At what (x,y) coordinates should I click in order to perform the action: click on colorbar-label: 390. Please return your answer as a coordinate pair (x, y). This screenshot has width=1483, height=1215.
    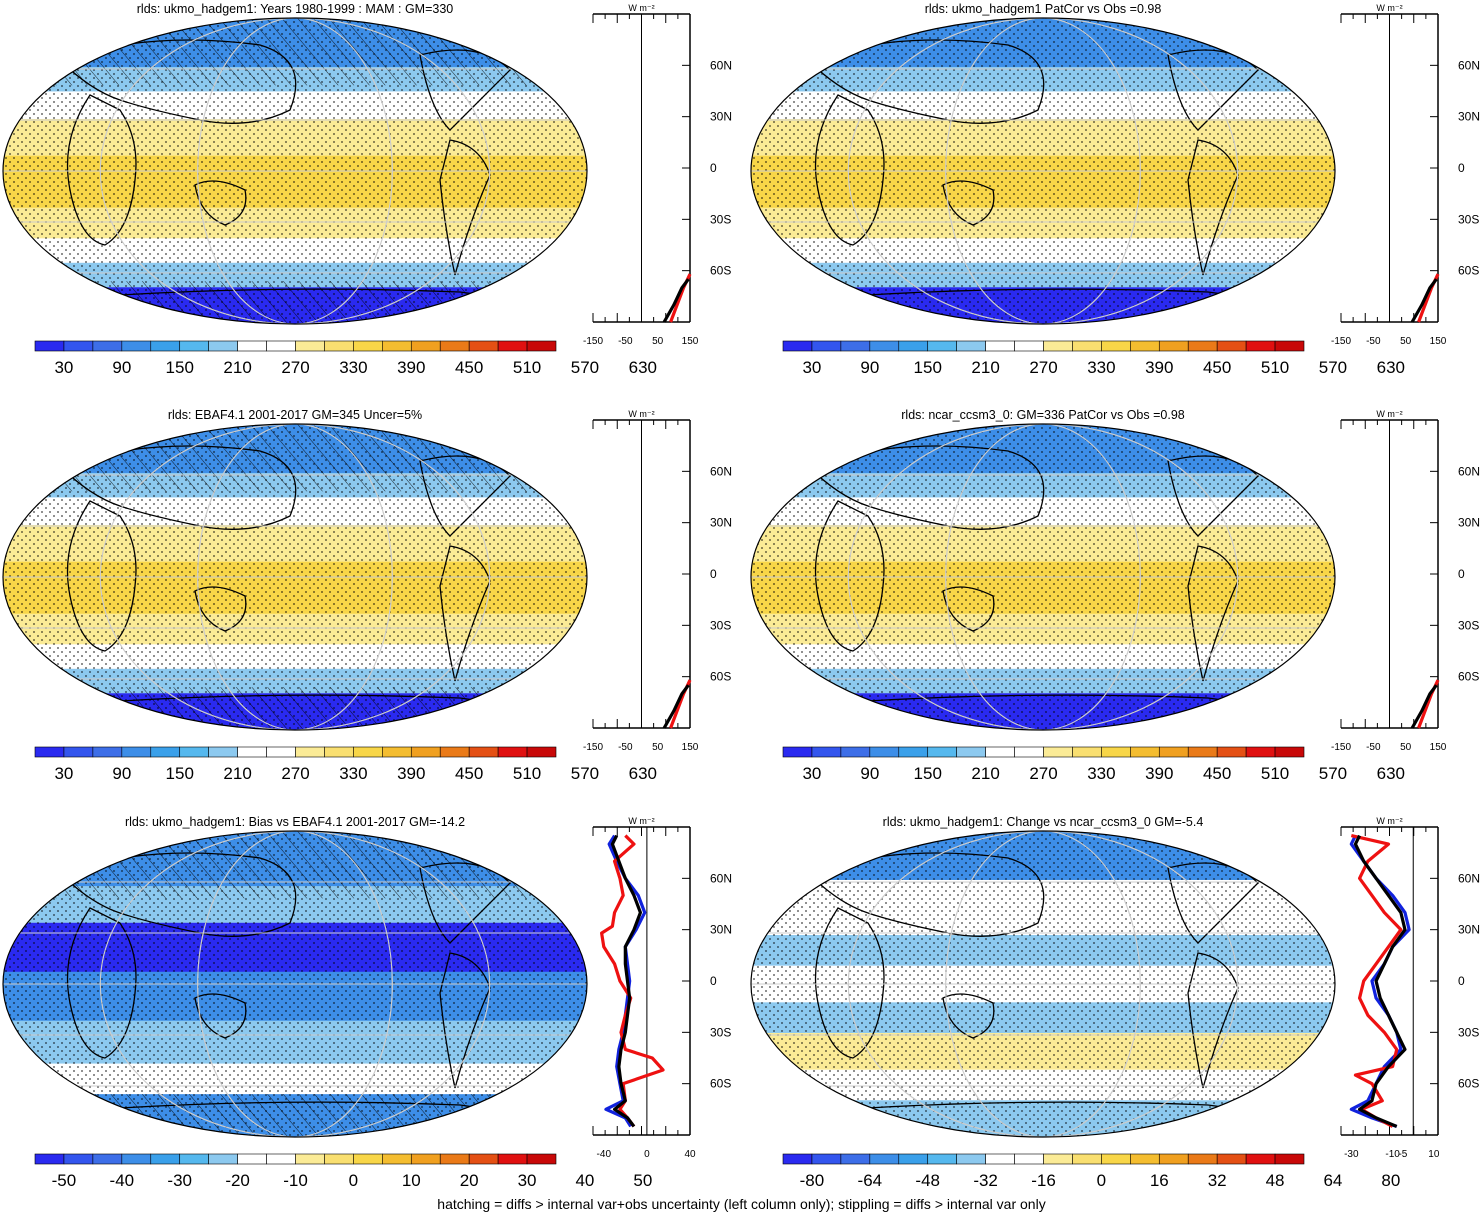
    Looking at the image, I should click on (1159, 773).